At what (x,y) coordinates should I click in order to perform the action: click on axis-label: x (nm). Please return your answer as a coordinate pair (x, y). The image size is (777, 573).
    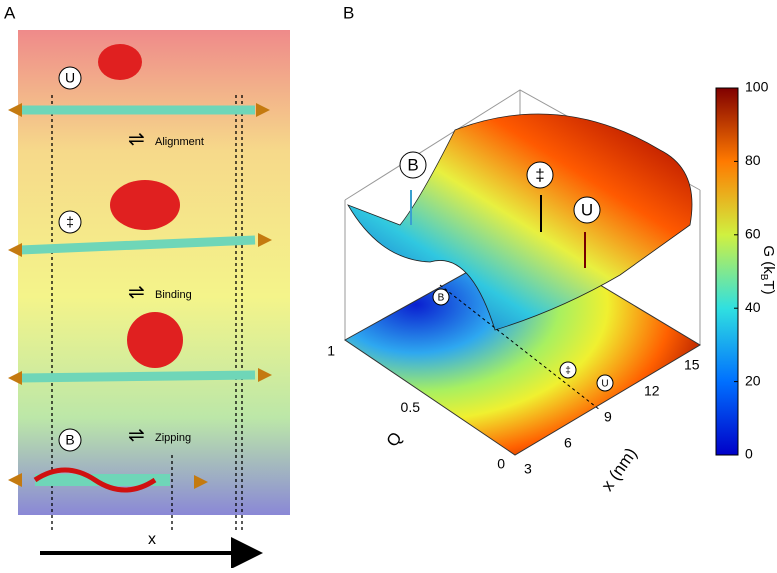
    Looking at the image, I should click on (619, 469).